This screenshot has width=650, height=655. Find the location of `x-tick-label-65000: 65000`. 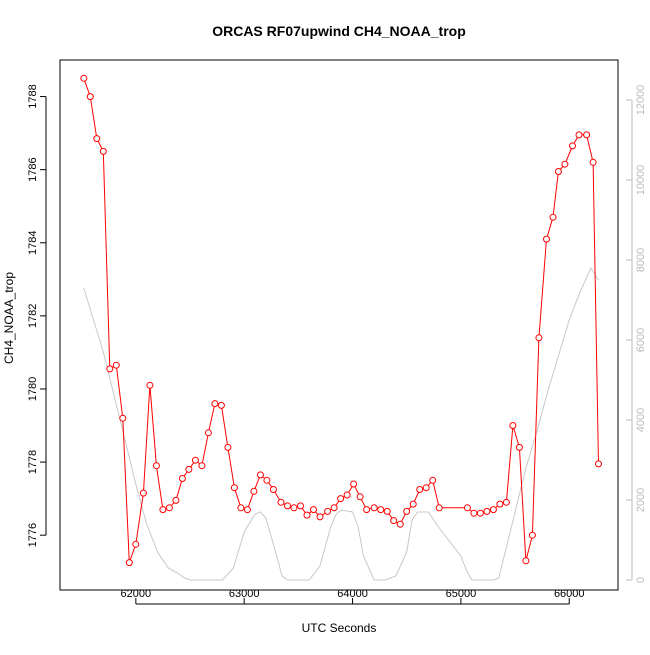

x-tick-label-65000: 65000 is located at coordinates (461, 594).